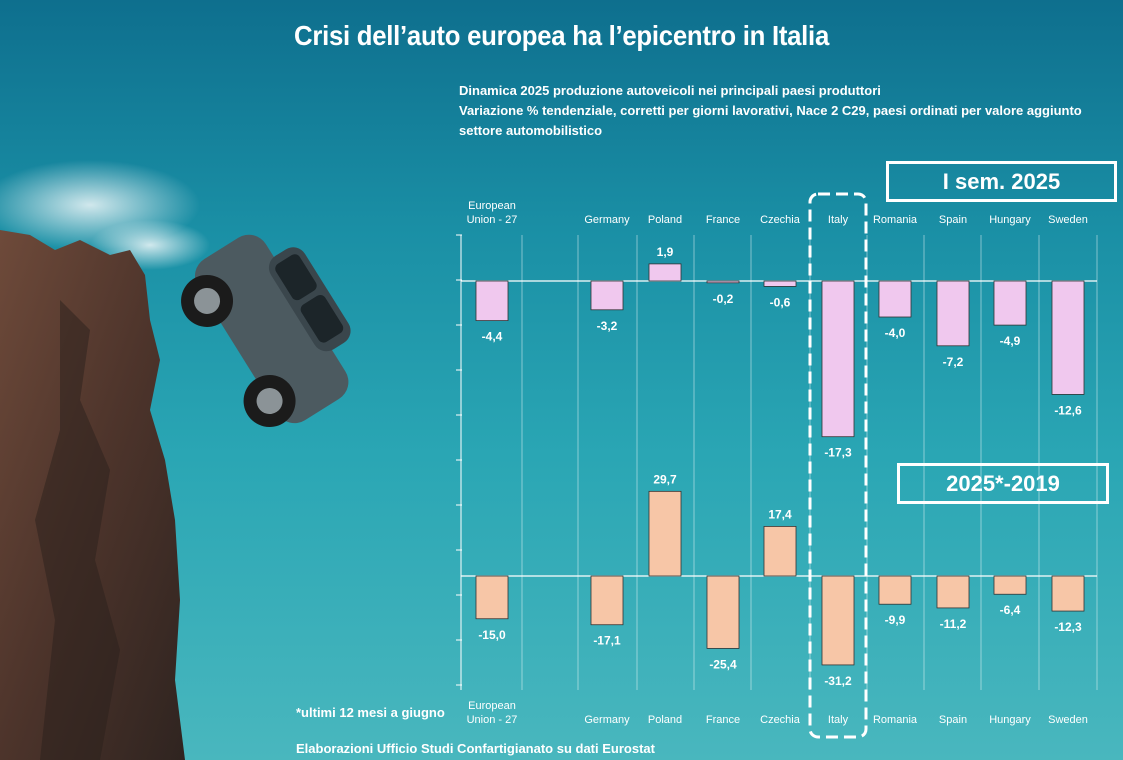 The height and width of the screenshot is (760, 1123). Describe the element at coordinates (1010, 341) in the screenshot. I see `data-label-panel-1: -4,9` at that location.